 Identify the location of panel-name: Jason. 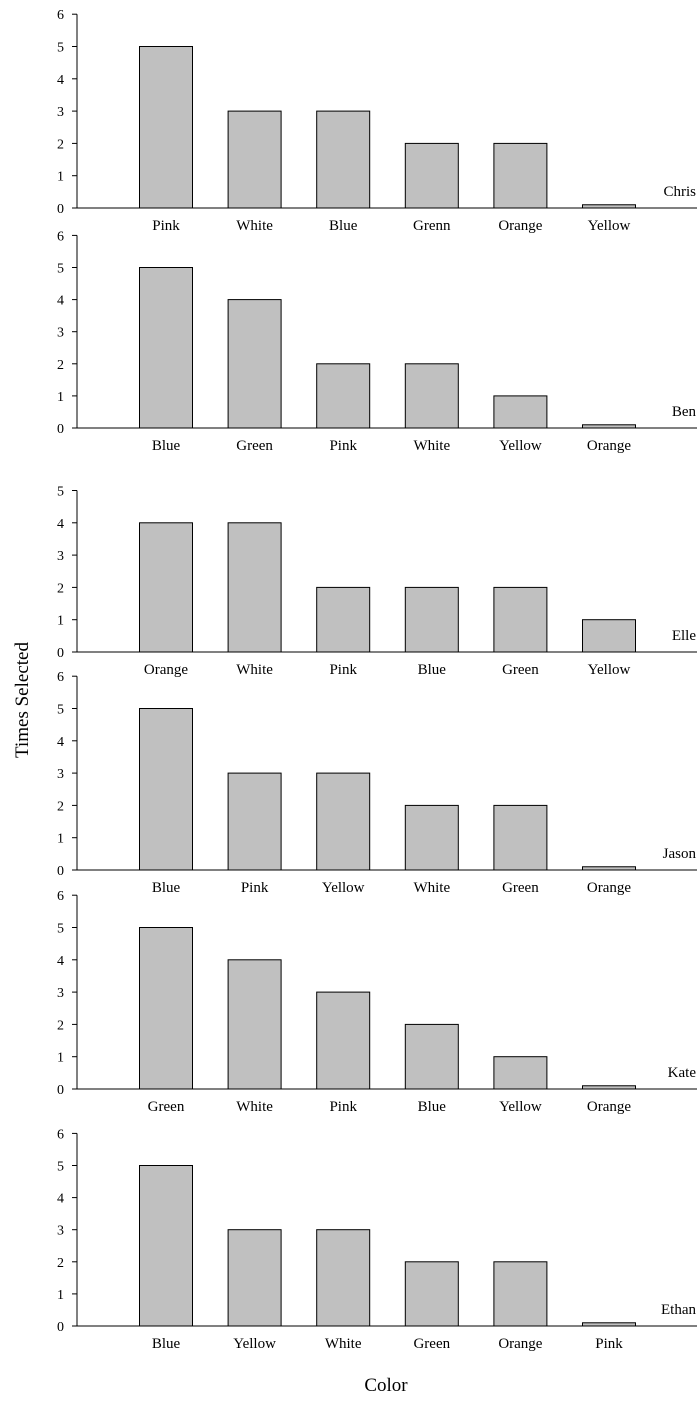
(680, 854).